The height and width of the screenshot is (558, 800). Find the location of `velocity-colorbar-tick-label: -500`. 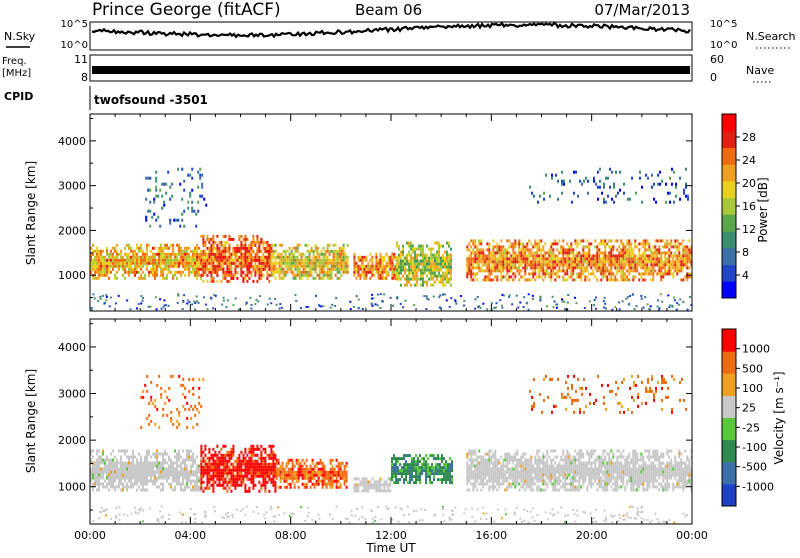

velocity-colorbar-tick-label: -500 is located at coordinates (754, 467).